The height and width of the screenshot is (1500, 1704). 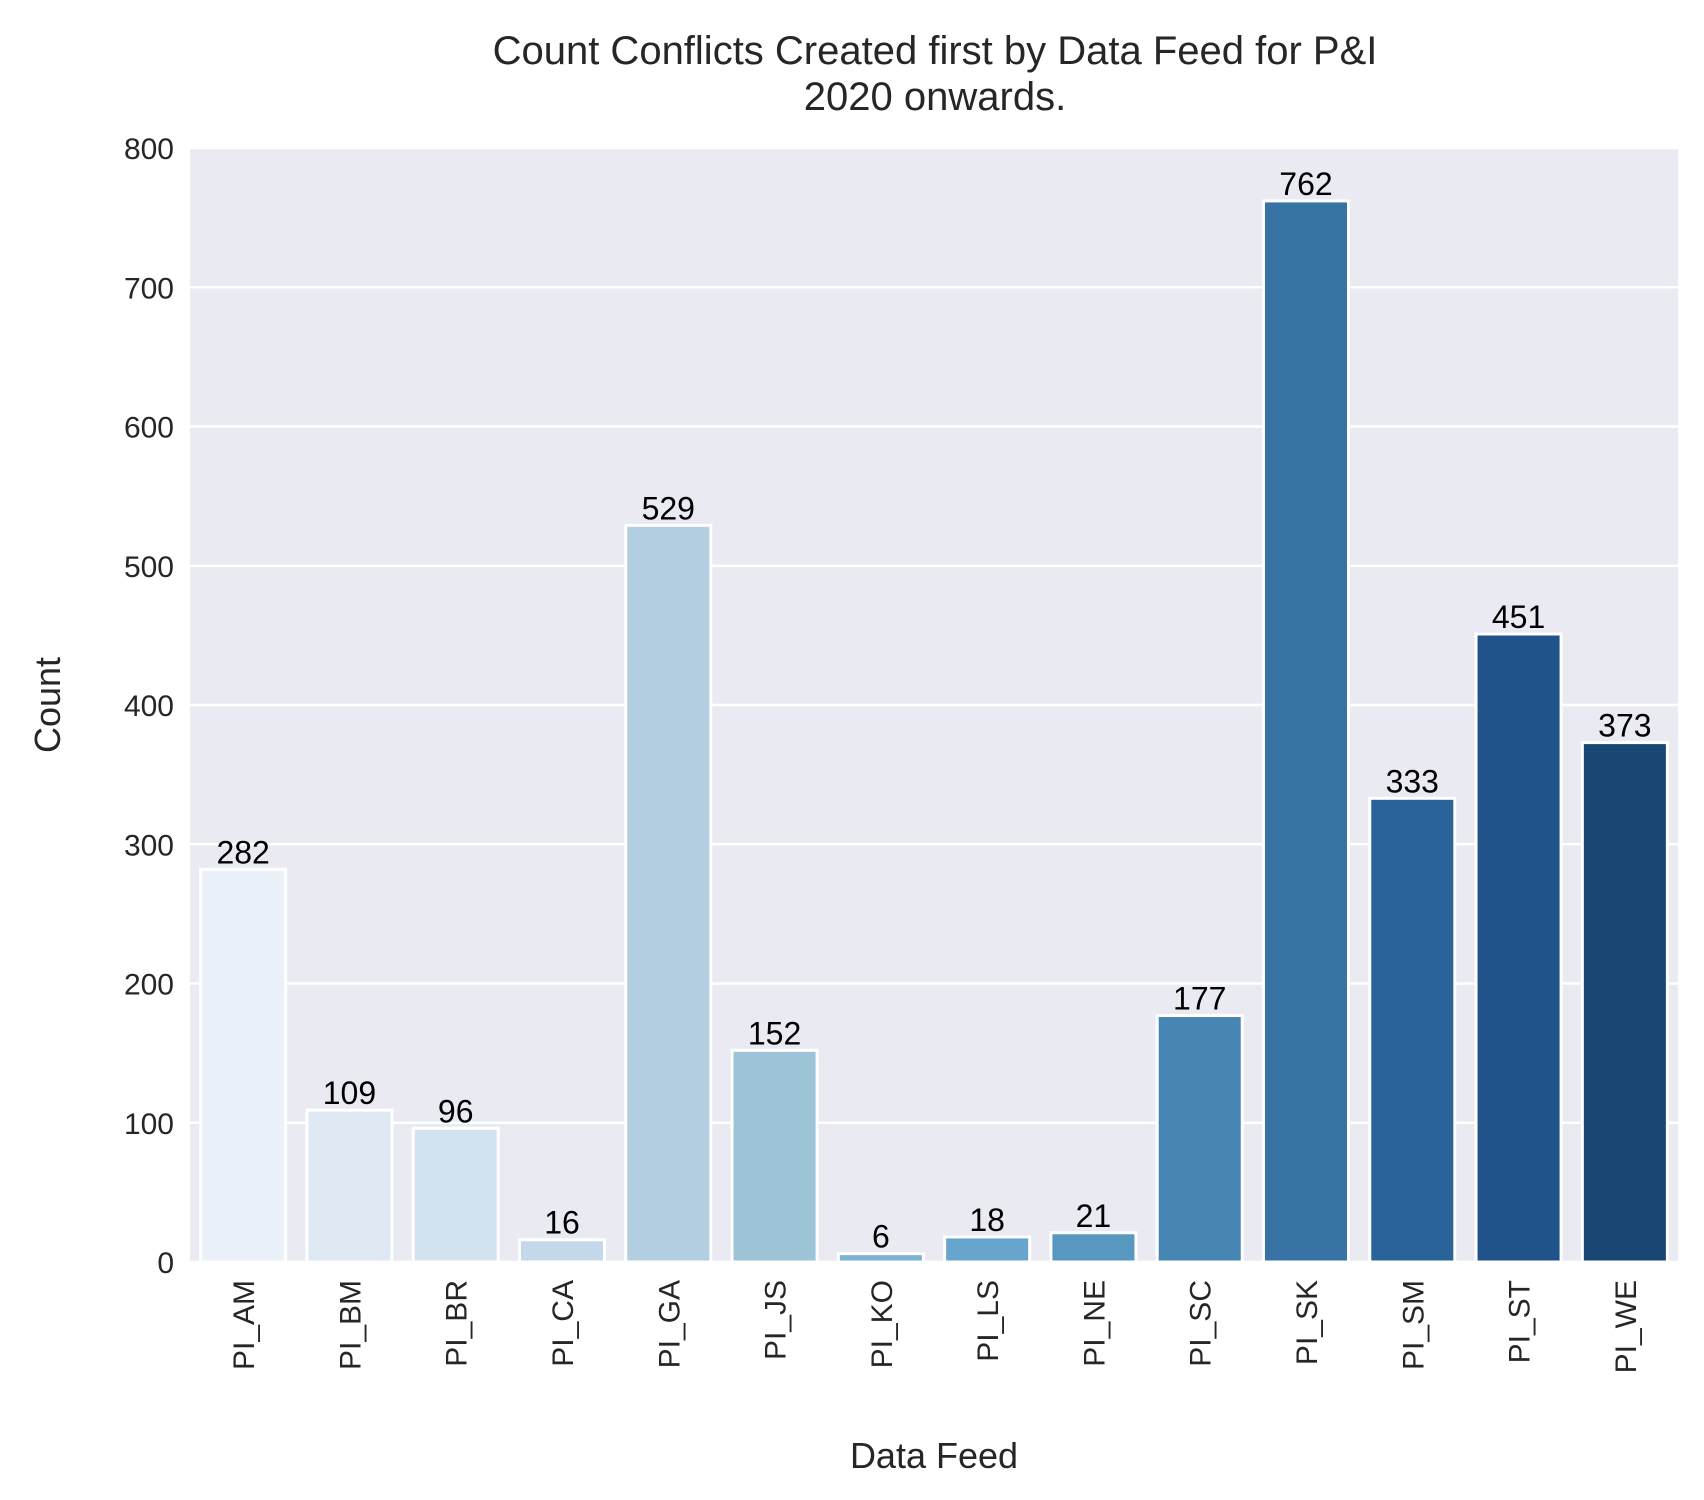 What do you see at coordinates (244, 1325) in the screenshot?
I see `x-tick-label: PI_AM` at bounding box center [244, 1325].